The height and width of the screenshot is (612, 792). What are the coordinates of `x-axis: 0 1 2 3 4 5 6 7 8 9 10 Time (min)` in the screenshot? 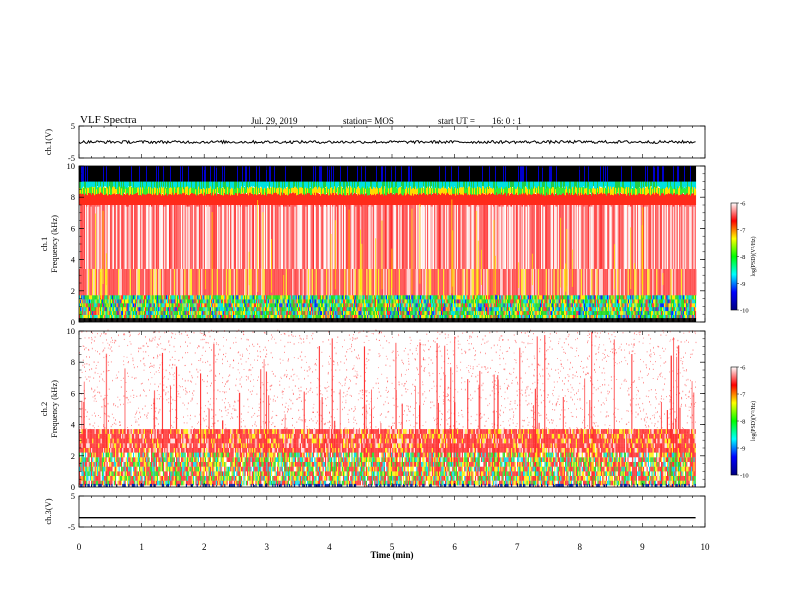 It's located at (393, 551).